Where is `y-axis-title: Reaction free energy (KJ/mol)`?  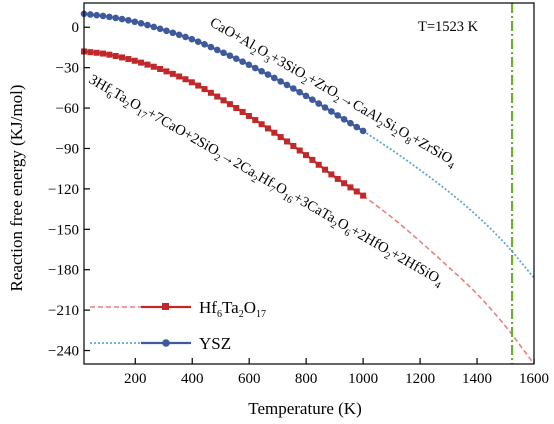
y-axis-title: Reaction free energy (KJ/mol) is located at coordinates (16, 188).